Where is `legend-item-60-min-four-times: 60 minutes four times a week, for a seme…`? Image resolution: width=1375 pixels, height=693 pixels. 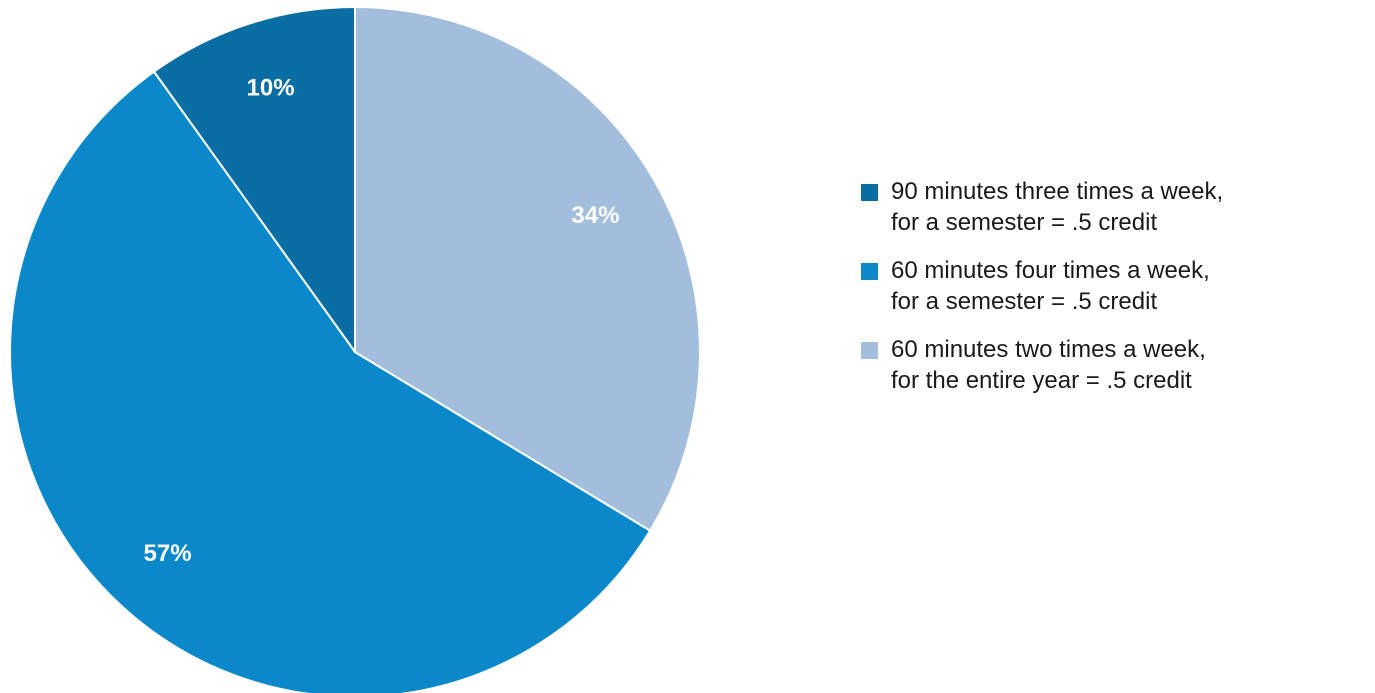 legend-item-60-min-four-times: 60 minutes four times a week, for a seme… is located at coordinates (1111, 286).